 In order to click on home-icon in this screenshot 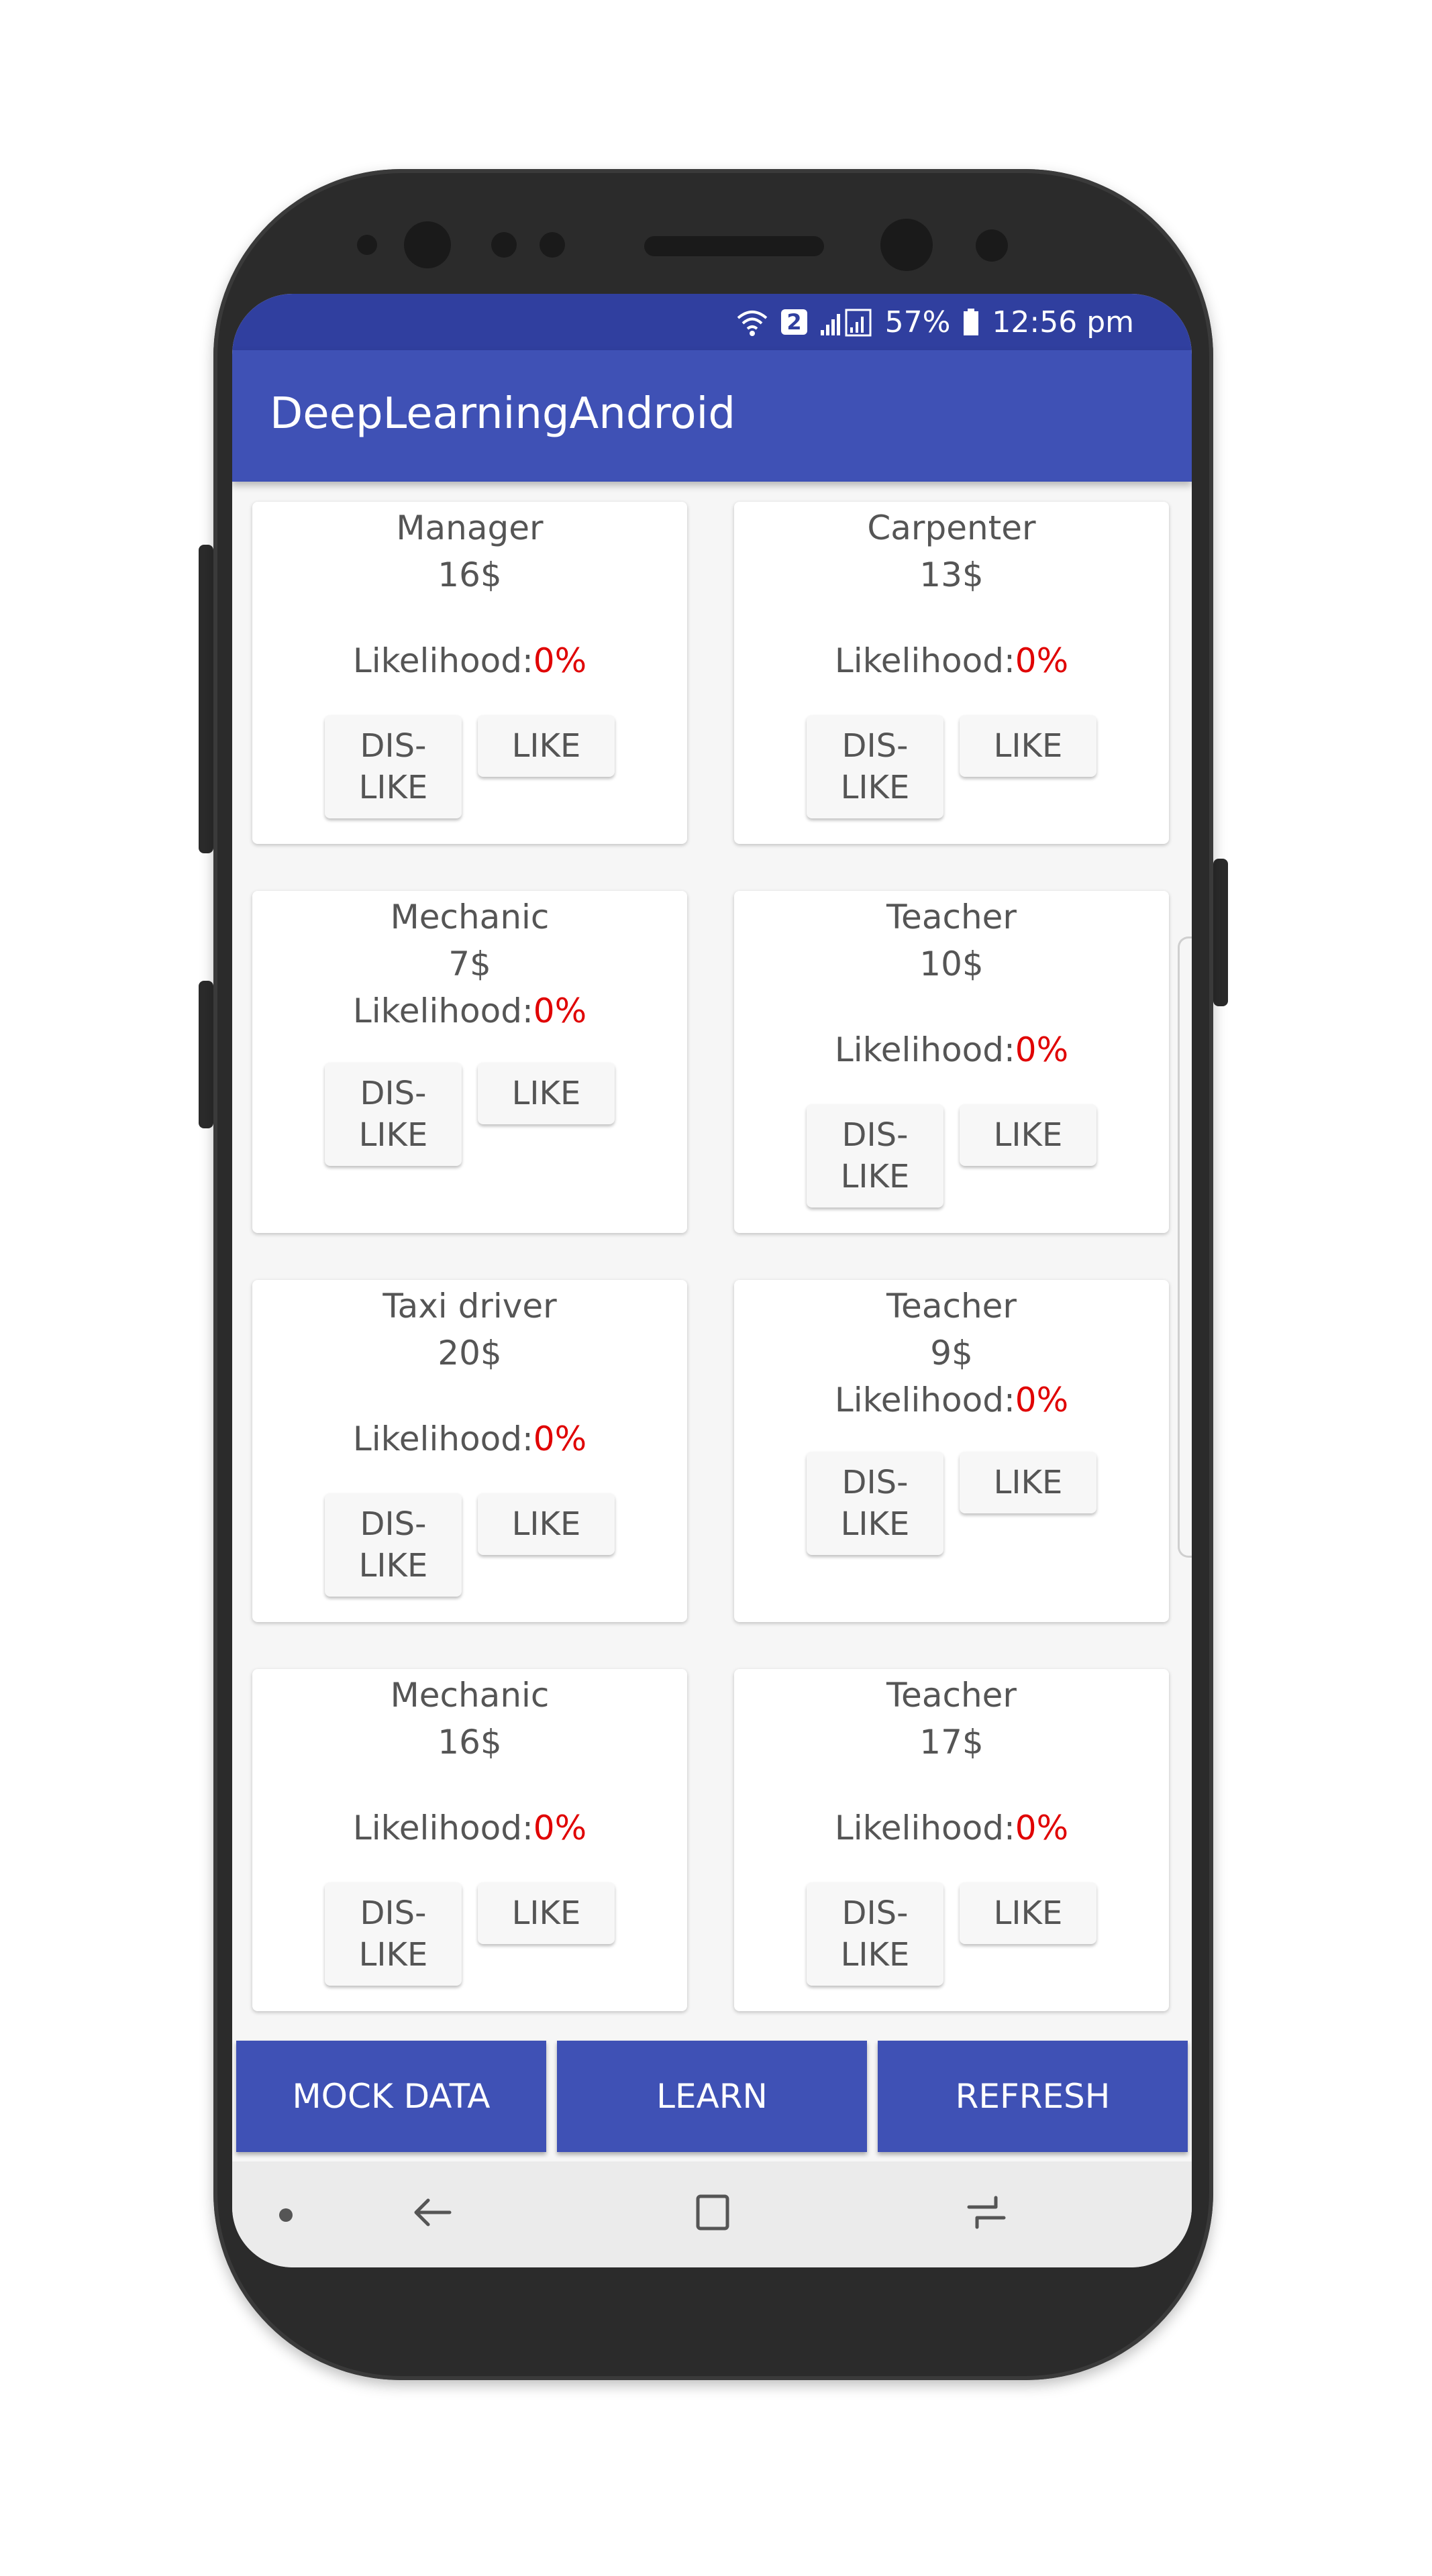, I will do `click(713, 2212)`.